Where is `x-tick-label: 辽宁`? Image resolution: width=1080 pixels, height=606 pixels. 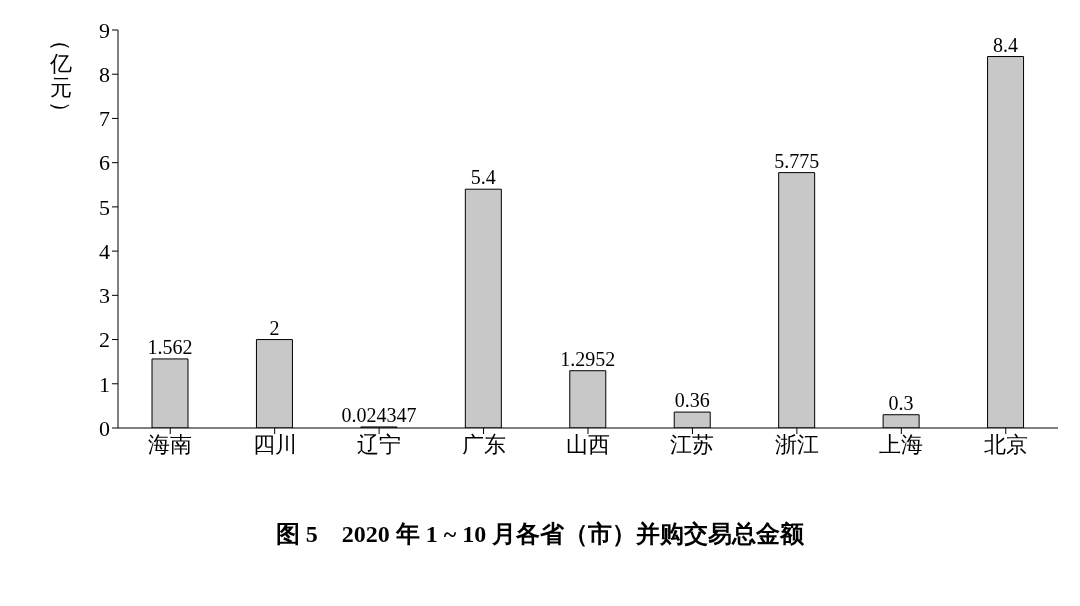 x-tick-label: 辽宁 is located at coordinates (379, 444).